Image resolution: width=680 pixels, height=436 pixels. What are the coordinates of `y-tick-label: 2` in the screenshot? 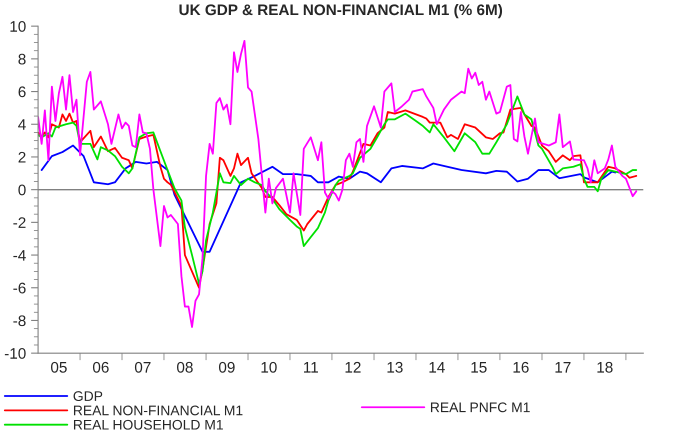 It's located at (22, 157).